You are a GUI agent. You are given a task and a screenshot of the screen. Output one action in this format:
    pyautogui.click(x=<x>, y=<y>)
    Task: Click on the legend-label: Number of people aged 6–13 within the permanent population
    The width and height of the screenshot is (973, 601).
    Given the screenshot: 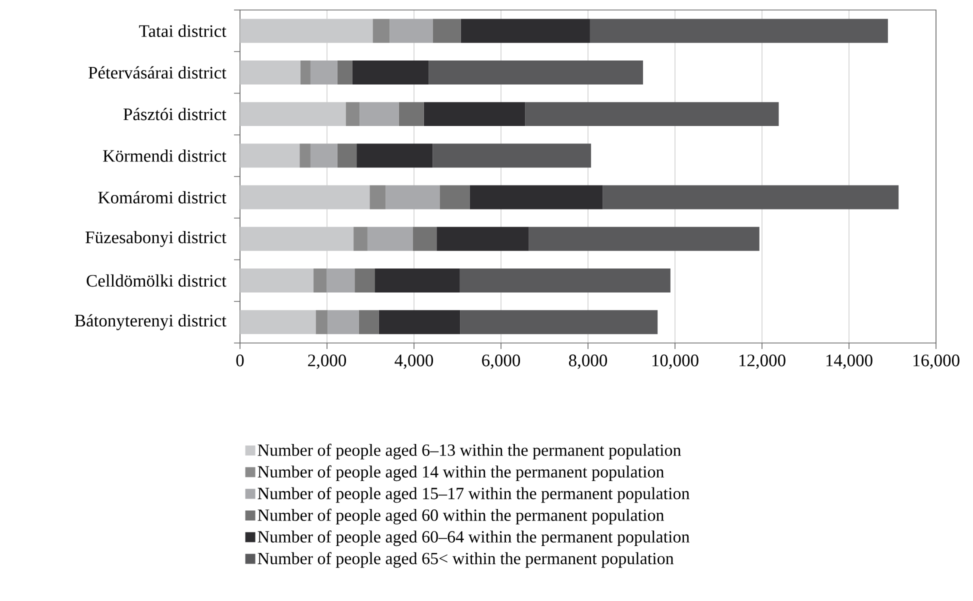 What is the action you would take?
    pyautogui.click(x=470, y=452)
    